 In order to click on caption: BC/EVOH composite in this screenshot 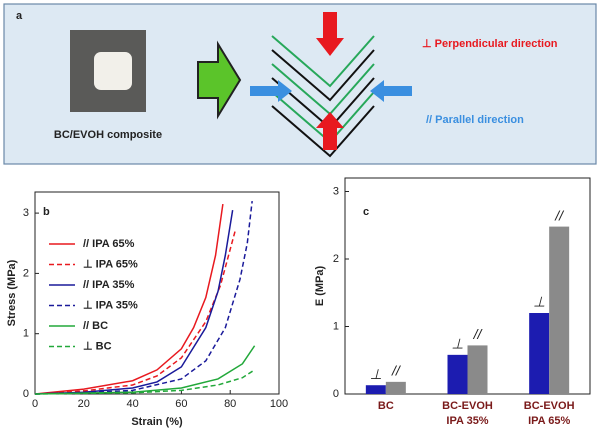, I will do `click(108, 135)`.